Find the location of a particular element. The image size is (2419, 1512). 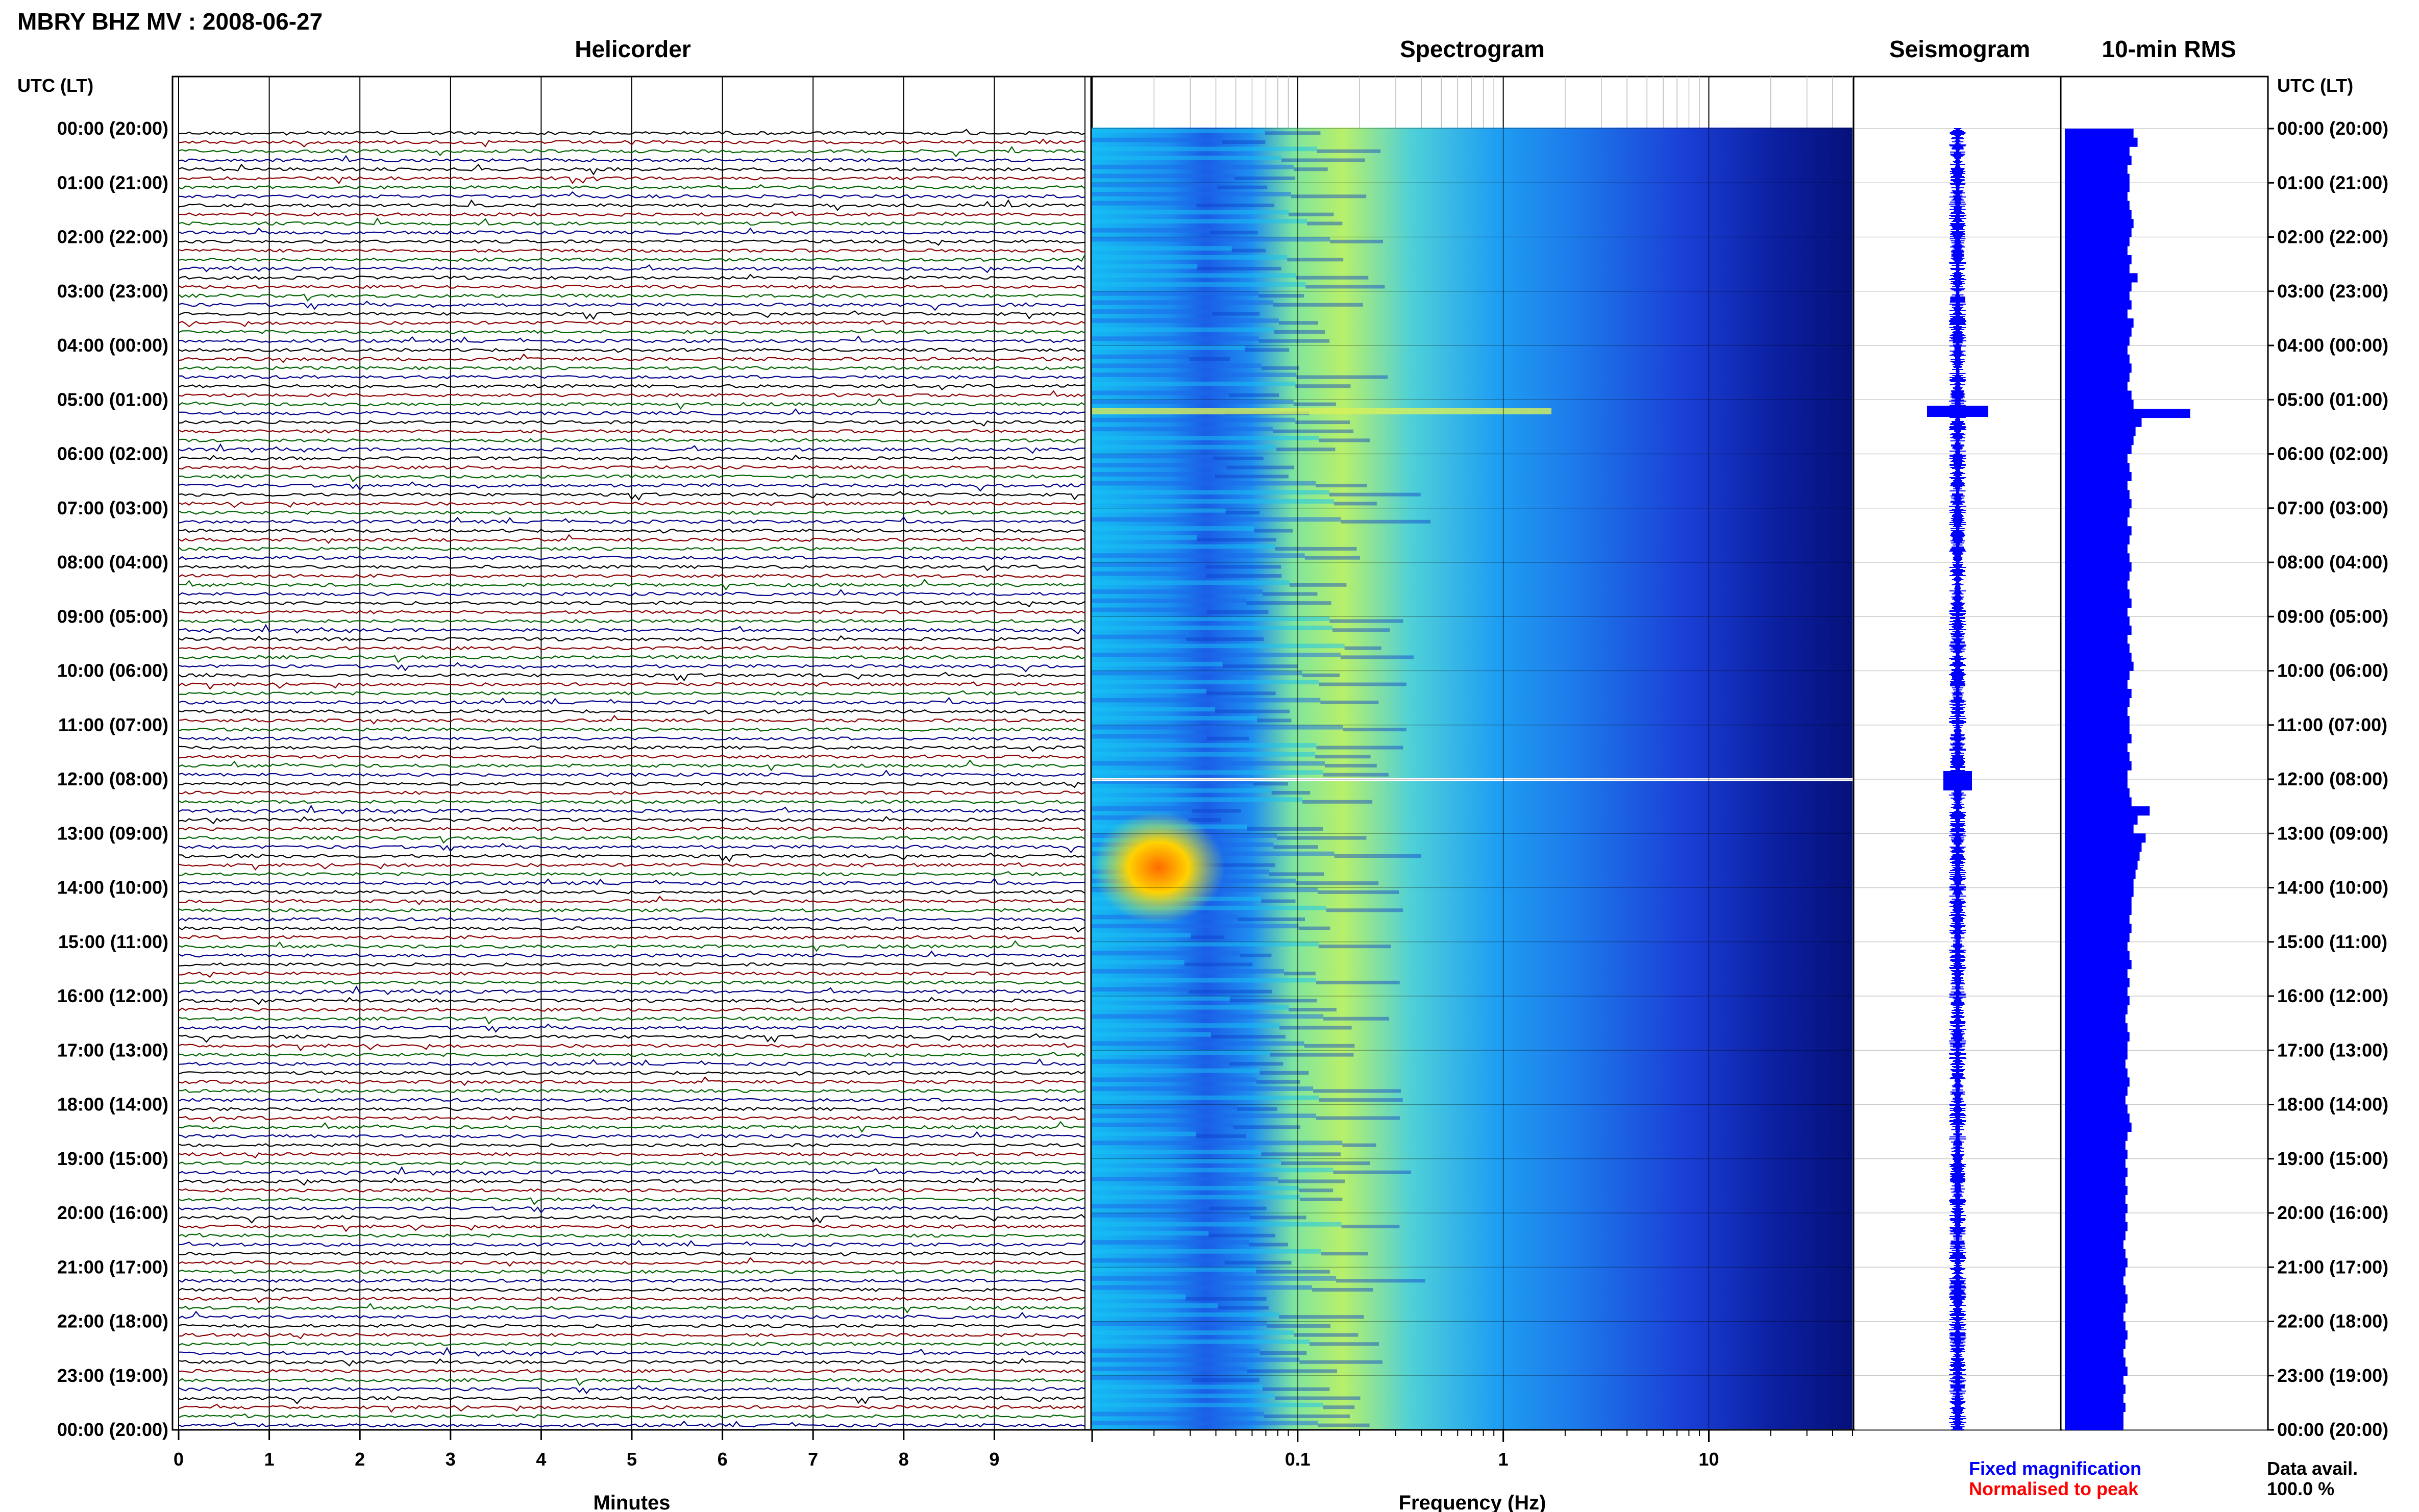

spectrogram-title: Spectrogram is located at coordinates (1472, 49).